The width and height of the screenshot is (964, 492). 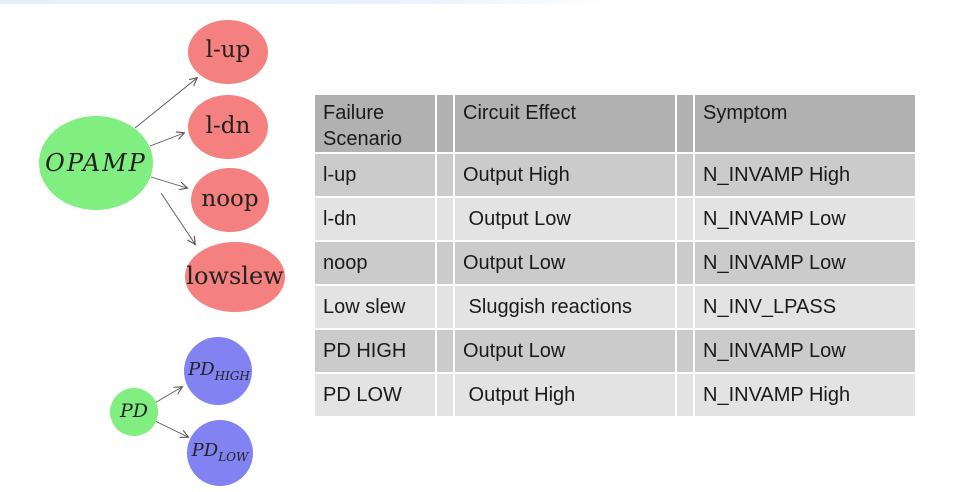 What do you see at coordinates (375, 123) in the screenshot?
I see `header-failure-scenario: Failure Scenario` at bounding box center [375, 123].